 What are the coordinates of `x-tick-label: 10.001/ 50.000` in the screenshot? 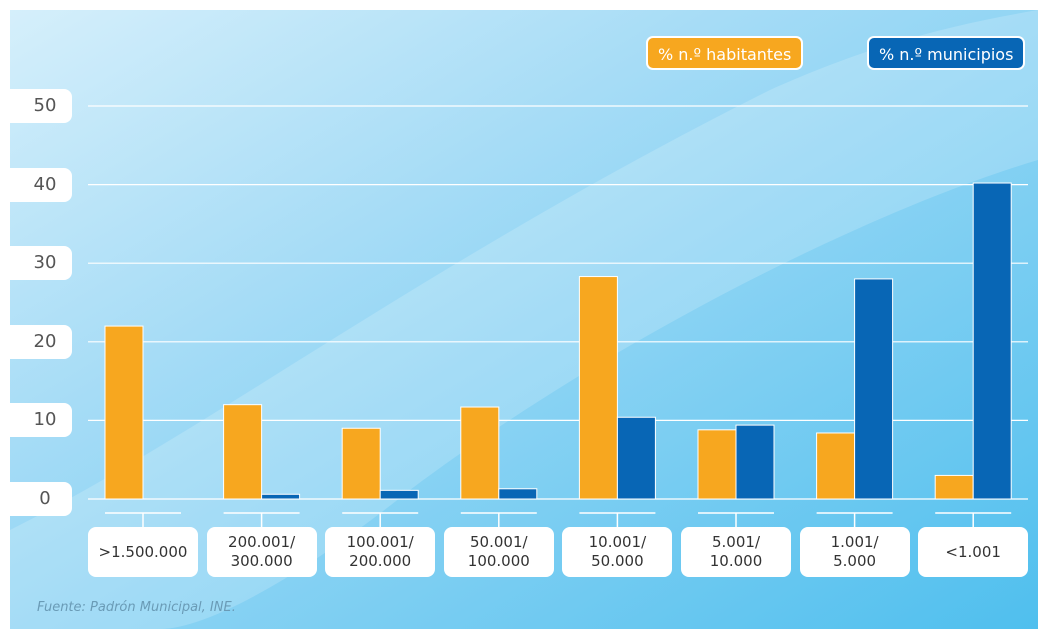 It's located at (617, 552).